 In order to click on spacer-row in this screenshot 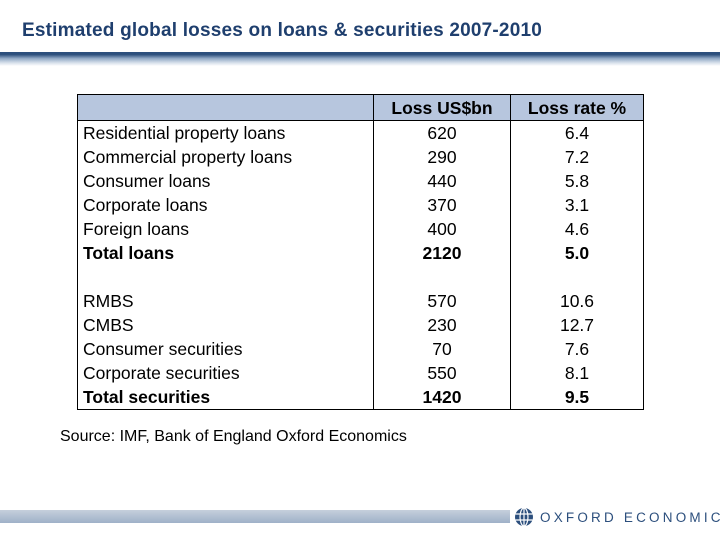, I will do `click(360, 277)`.